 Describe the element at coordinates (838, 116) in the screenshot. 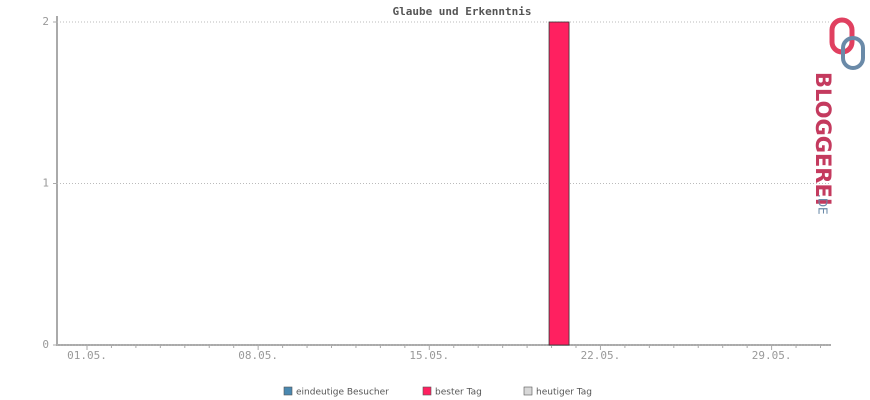

I see `logo: BLOGGEREI .DE` at that location.